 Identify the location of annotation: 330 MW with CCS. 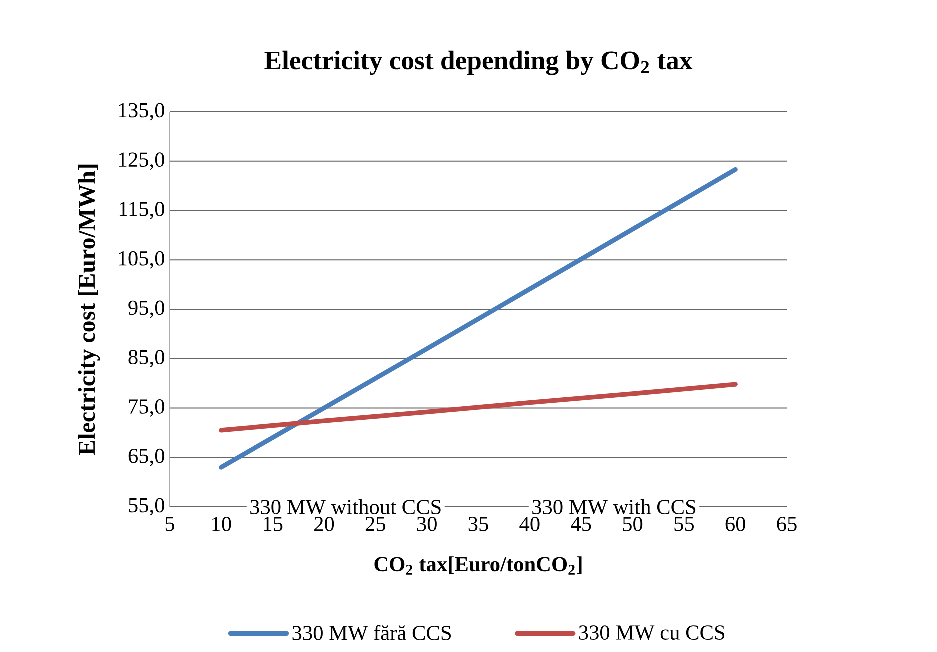
(614, 507).